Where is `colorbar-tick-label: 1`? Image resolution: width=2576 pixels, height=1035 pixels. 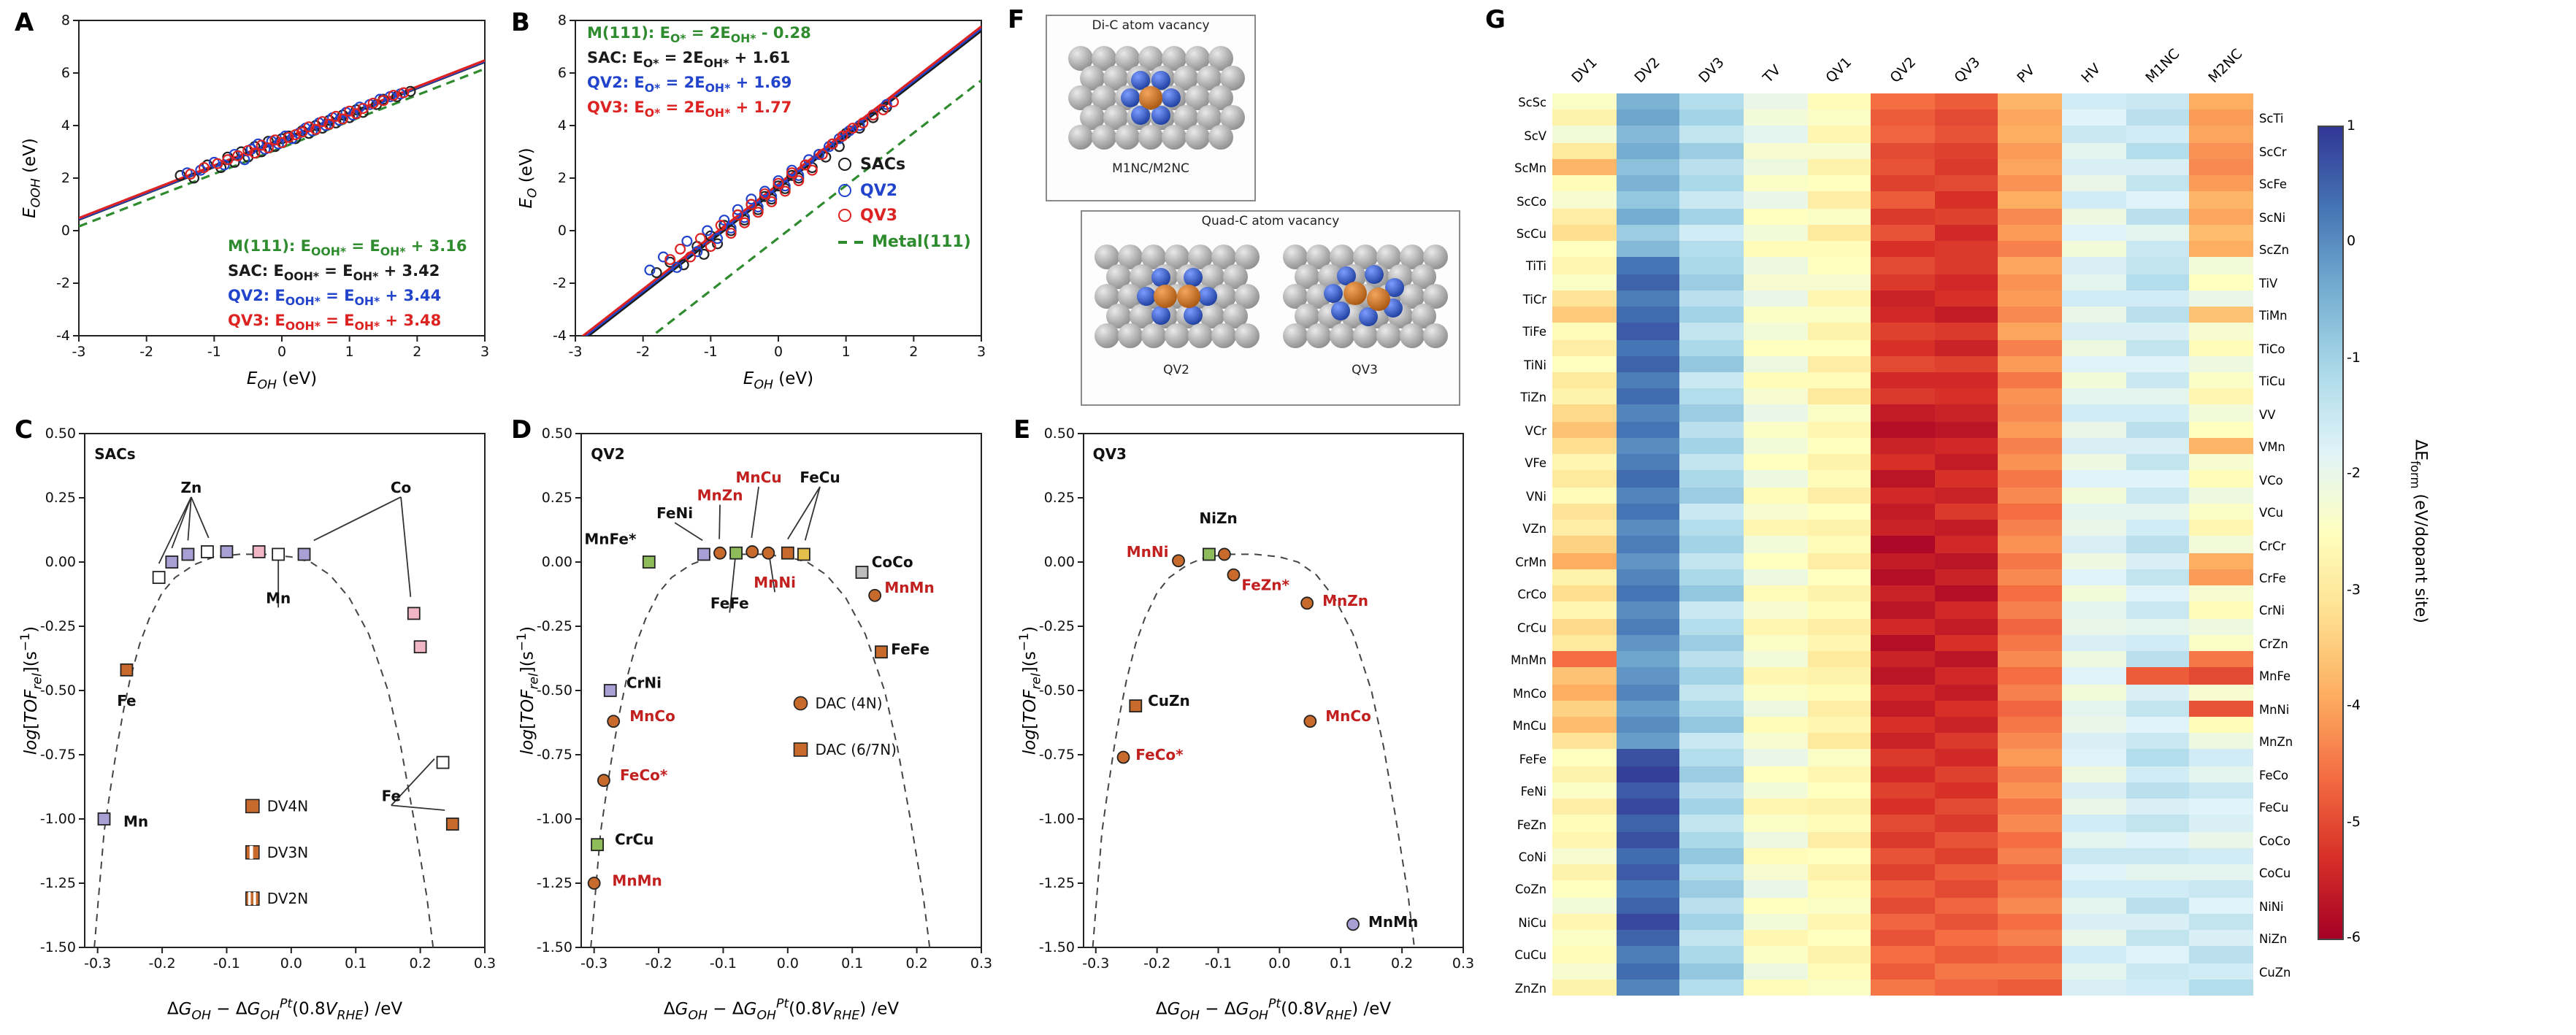
colorbar-tick-label: 1 is located at coordinates (2351, 126).